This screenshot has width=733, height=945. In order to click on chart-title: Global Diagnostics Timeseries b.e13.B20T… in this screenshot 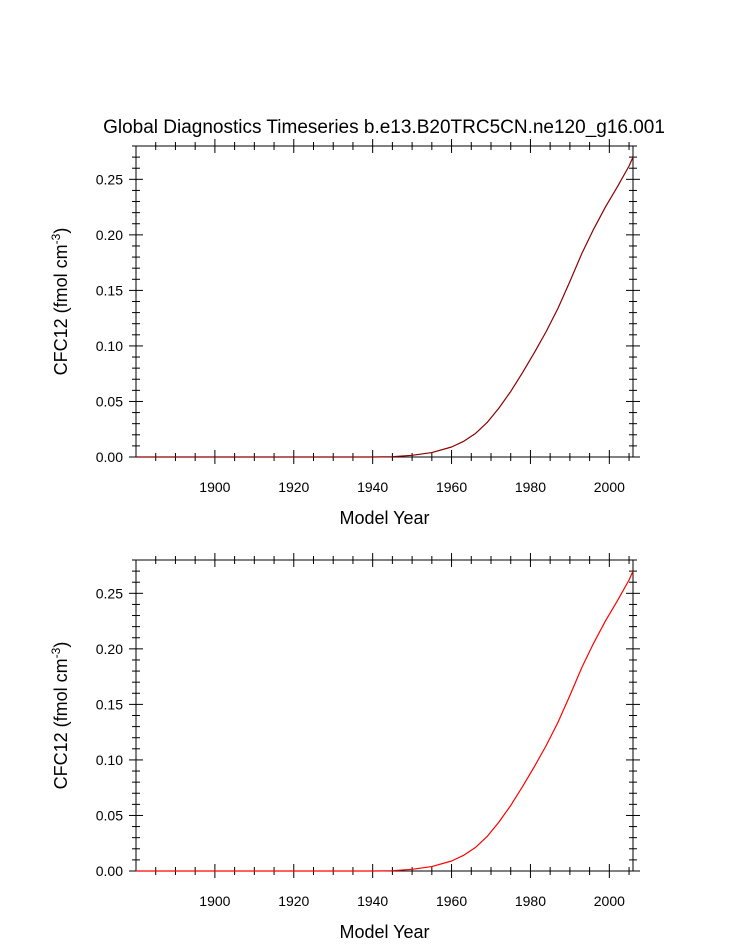, I will do `click(384, 127)`.